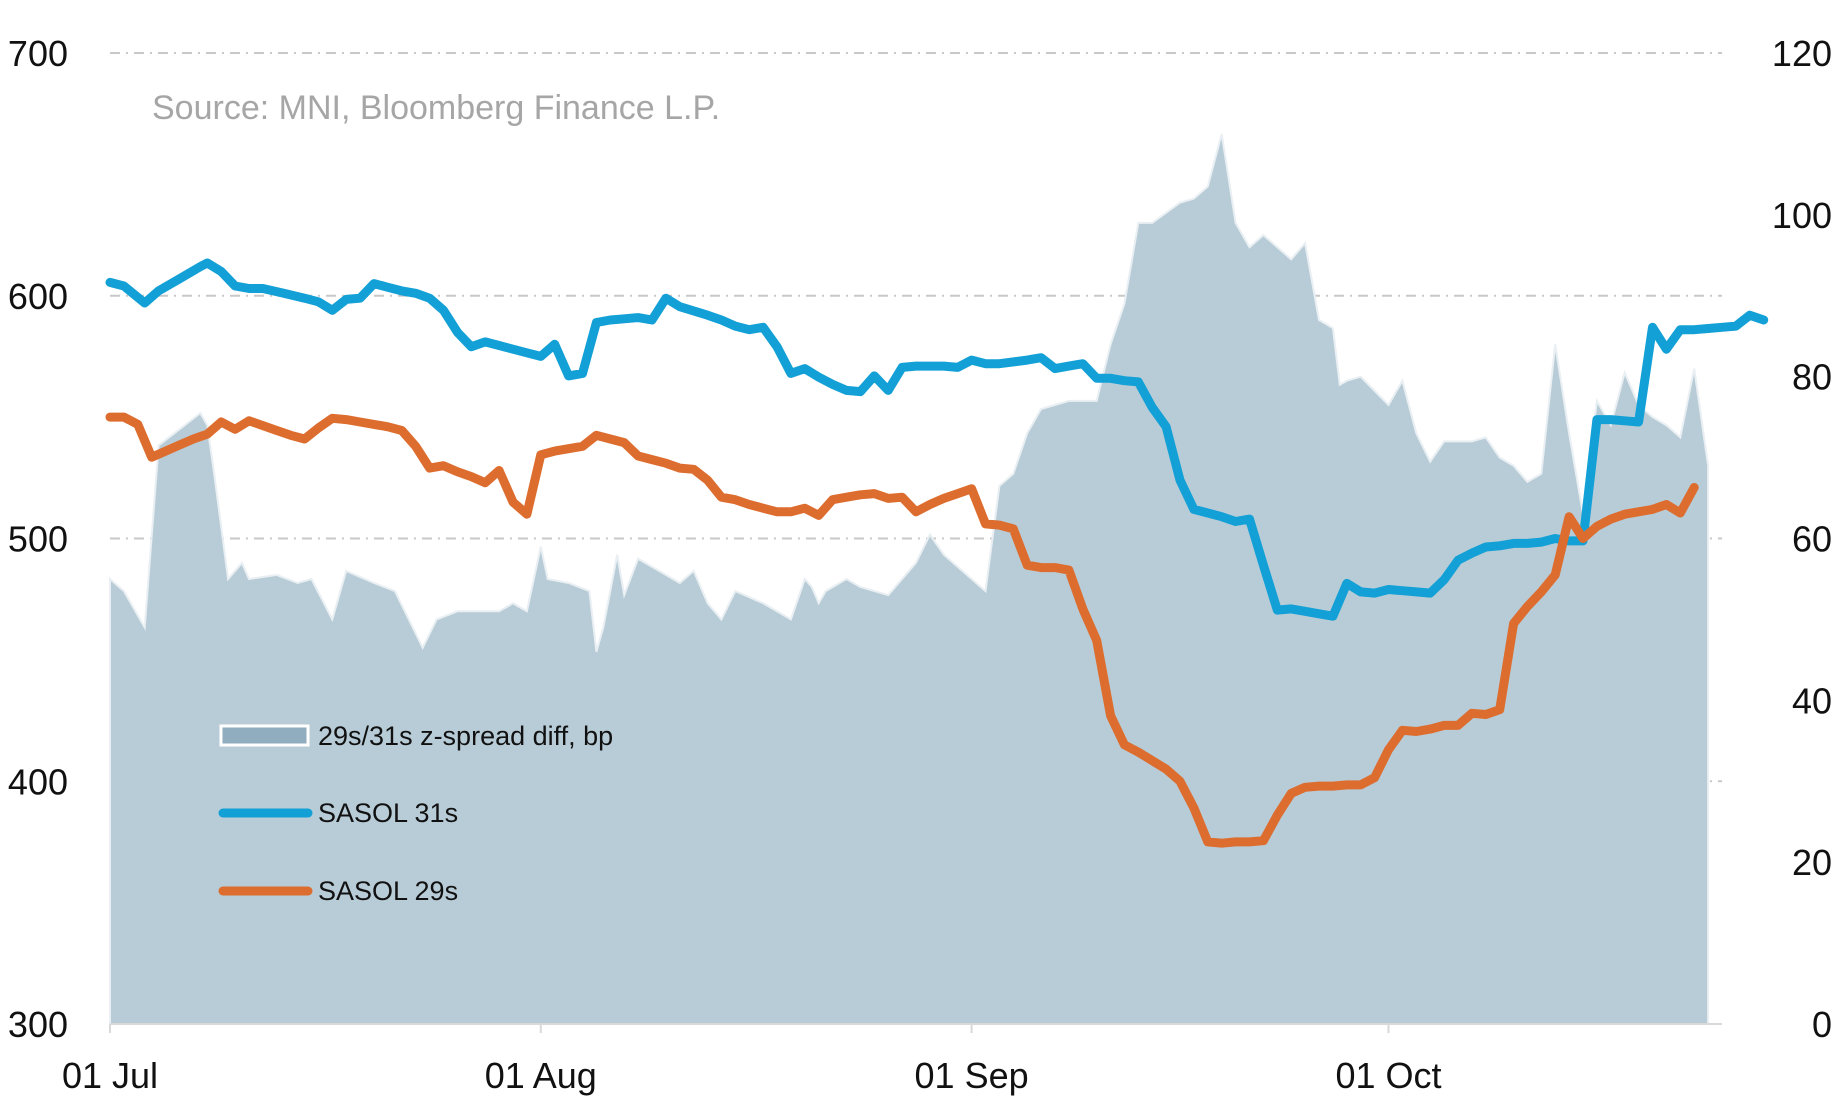 Image resolution: width=1837 pixels, height=1106 pixels. I want to click on x-axis, so click(915, 1028).